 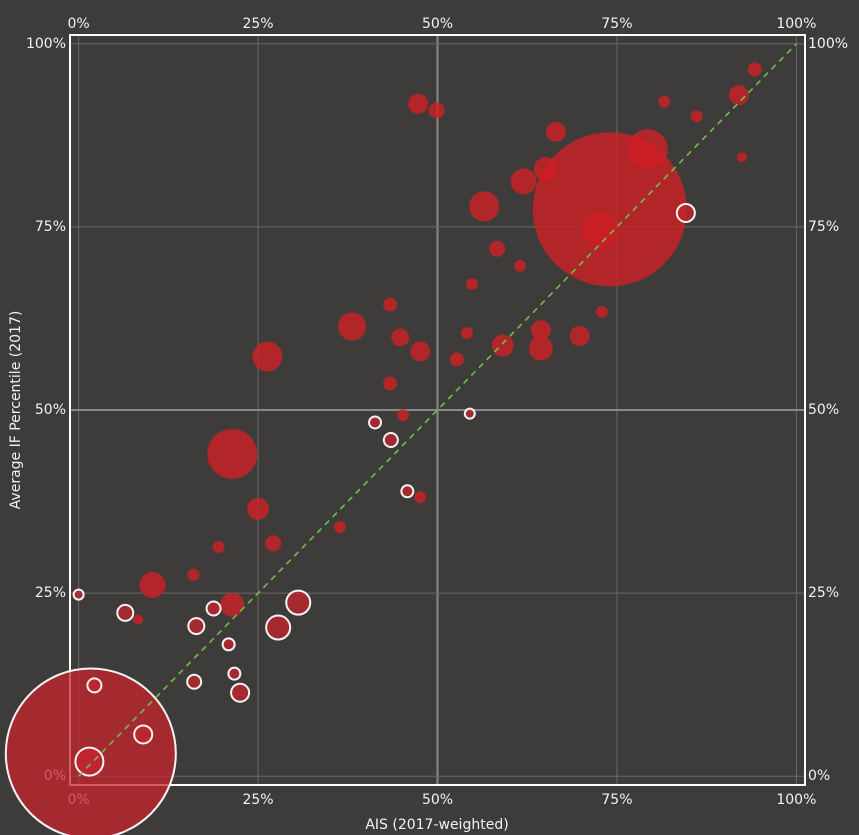 What do you see at coordinates (796, 800) in the screenshot?
I see `x-tick-label: 100%` at bounding box center [796, 800].